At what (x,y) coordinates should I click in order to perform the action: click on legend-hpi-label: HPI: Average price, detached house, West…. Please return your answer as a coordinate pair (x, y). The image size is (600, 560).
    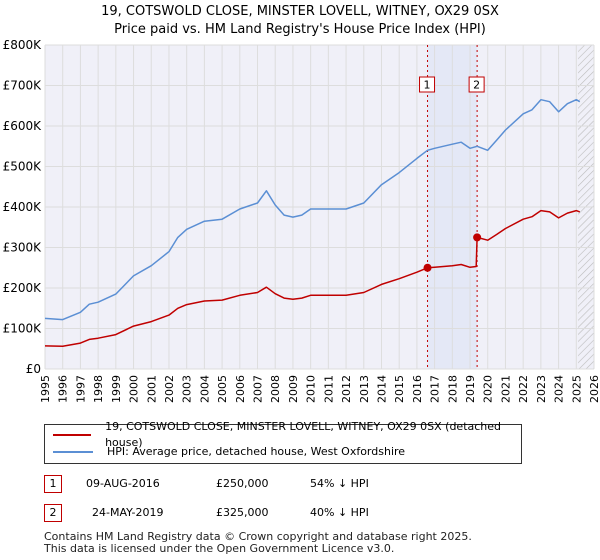
    Looking at the image, I should click on (256, 451).